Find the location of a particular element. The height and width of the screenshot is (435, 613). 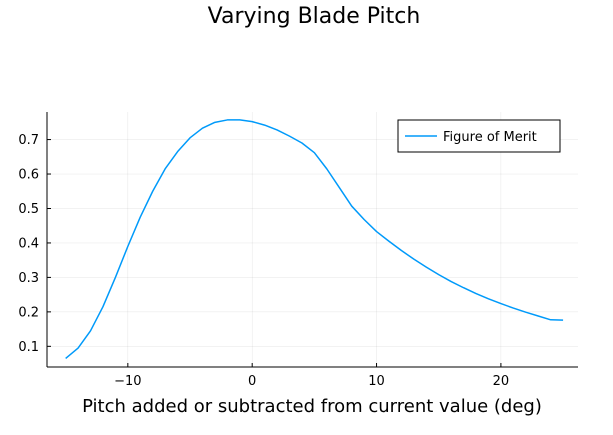

legend: Figure of Merit is located at coordinates (479, 136).